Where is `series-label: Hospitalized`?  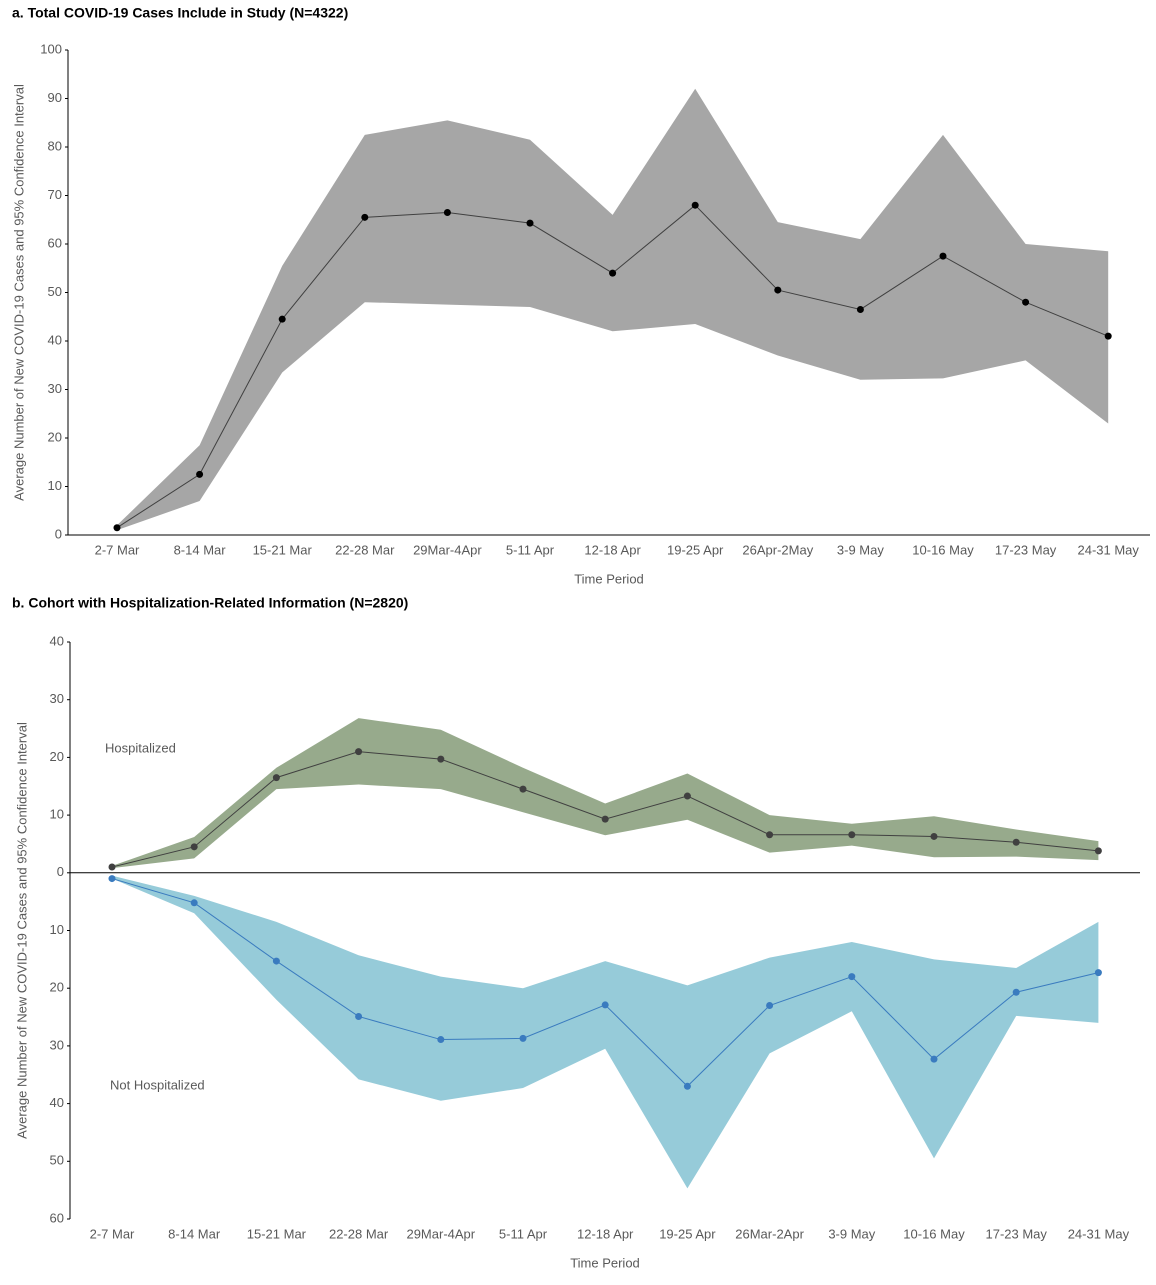
series-label: Hospitalized is located at coordinates (140, 747).